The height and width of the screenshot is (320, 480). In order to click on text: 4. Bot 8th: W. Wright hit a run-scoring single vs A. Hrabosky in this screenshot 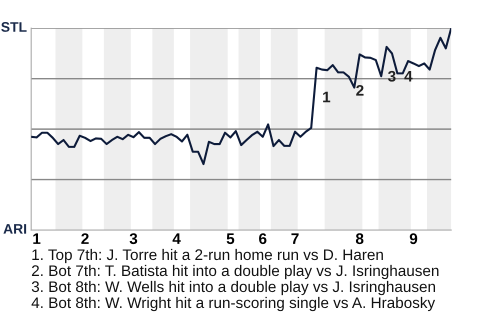, I will do `click(234, 304)`.